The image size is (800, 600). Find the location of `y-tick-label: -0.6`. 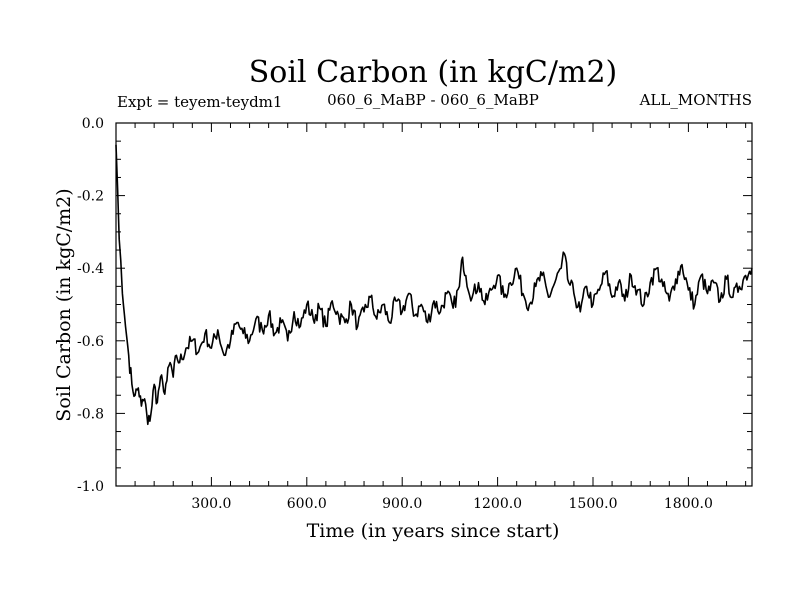

y-tick-label: -0.6 is located at coordinates (90, 342).